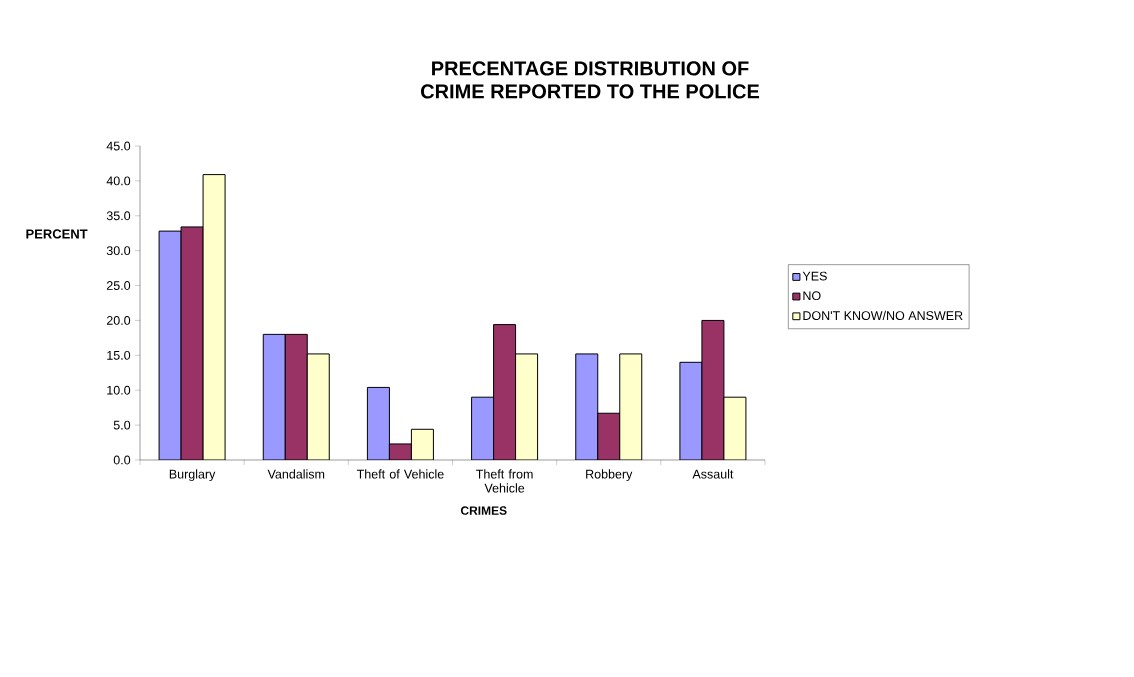 The height and width of the screenshot is (677, 1134). What do you see at coordinates (122, 425) in the screenshot?
I see `y-tick-label: 5.0` at bounding box center [122, 425].